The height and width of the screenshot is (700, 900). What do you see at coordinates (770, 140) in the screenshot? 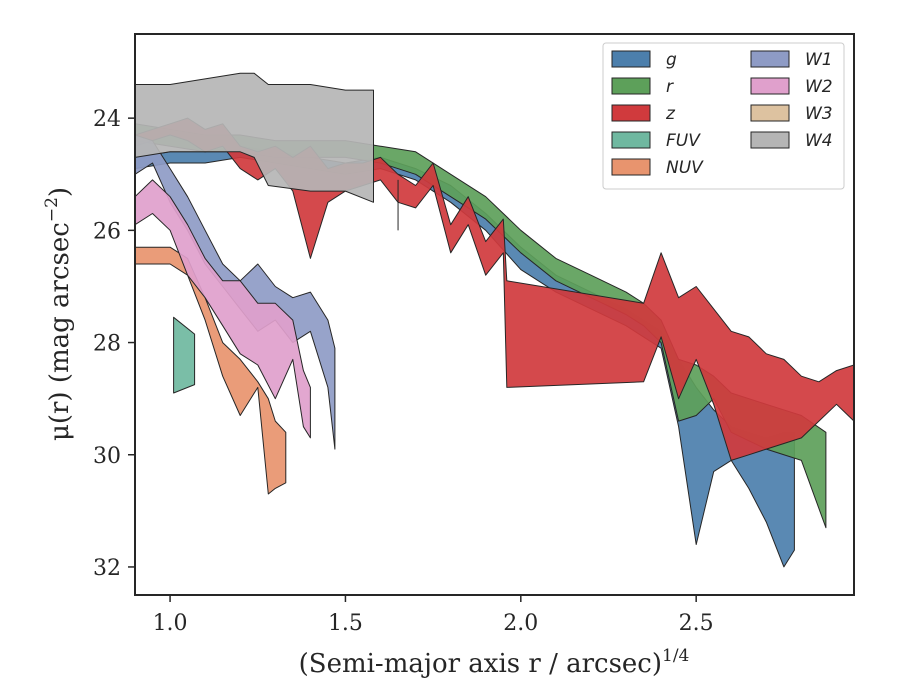
I see `legend-swatch-w4` at bounding box center [770, 140].